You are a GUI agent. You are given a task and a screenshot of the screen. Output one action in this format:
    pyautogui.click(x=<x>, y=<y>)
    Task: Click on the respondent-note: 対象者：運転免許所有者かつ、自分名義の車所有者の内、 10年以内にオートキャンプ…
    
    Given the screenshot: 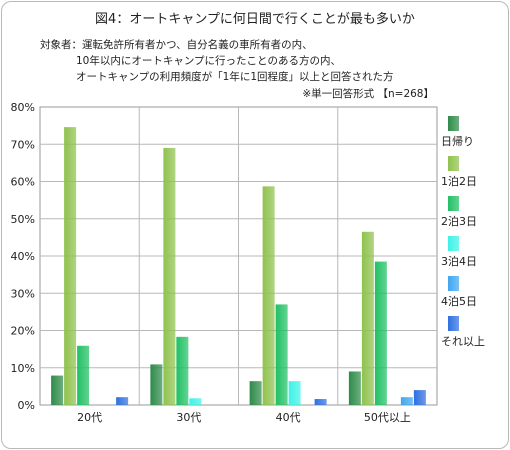 What is the action you would take?
    pyautogui.click(x=217, y=61)
    